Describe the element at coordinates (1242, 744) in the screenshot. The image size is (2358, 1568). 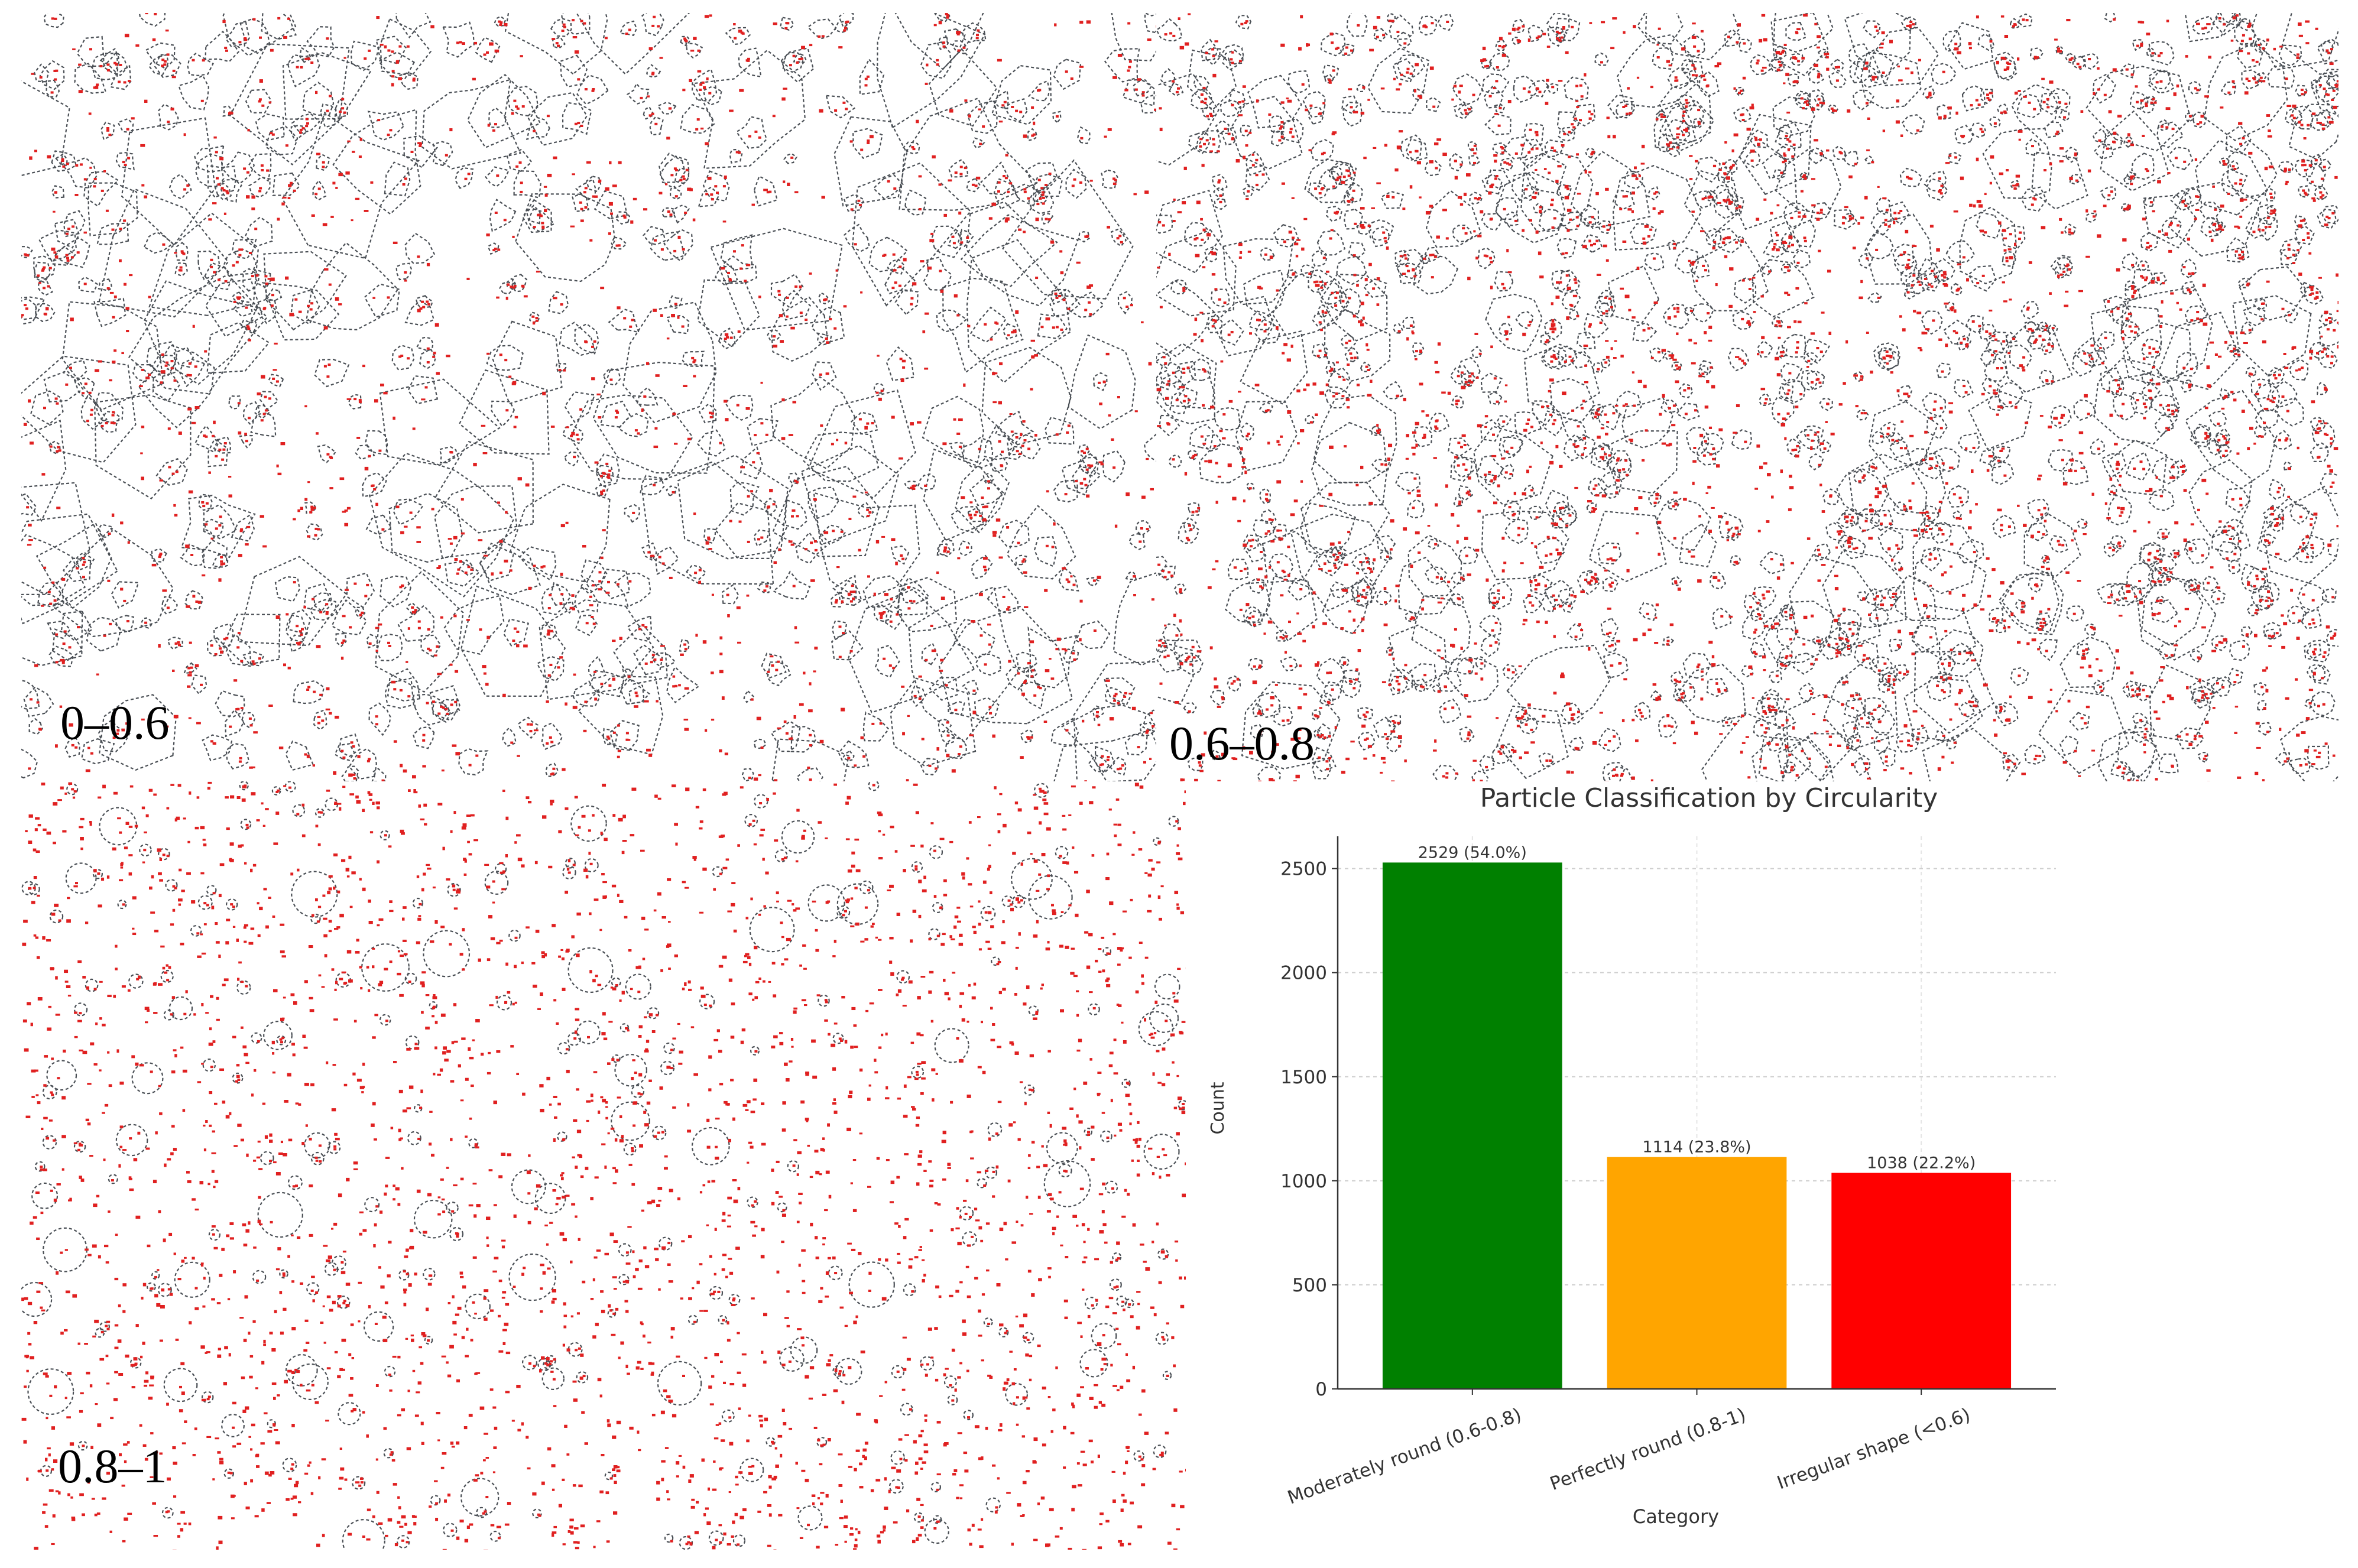
I see `panel-label-moderate: 0.6–0.8` at that location.